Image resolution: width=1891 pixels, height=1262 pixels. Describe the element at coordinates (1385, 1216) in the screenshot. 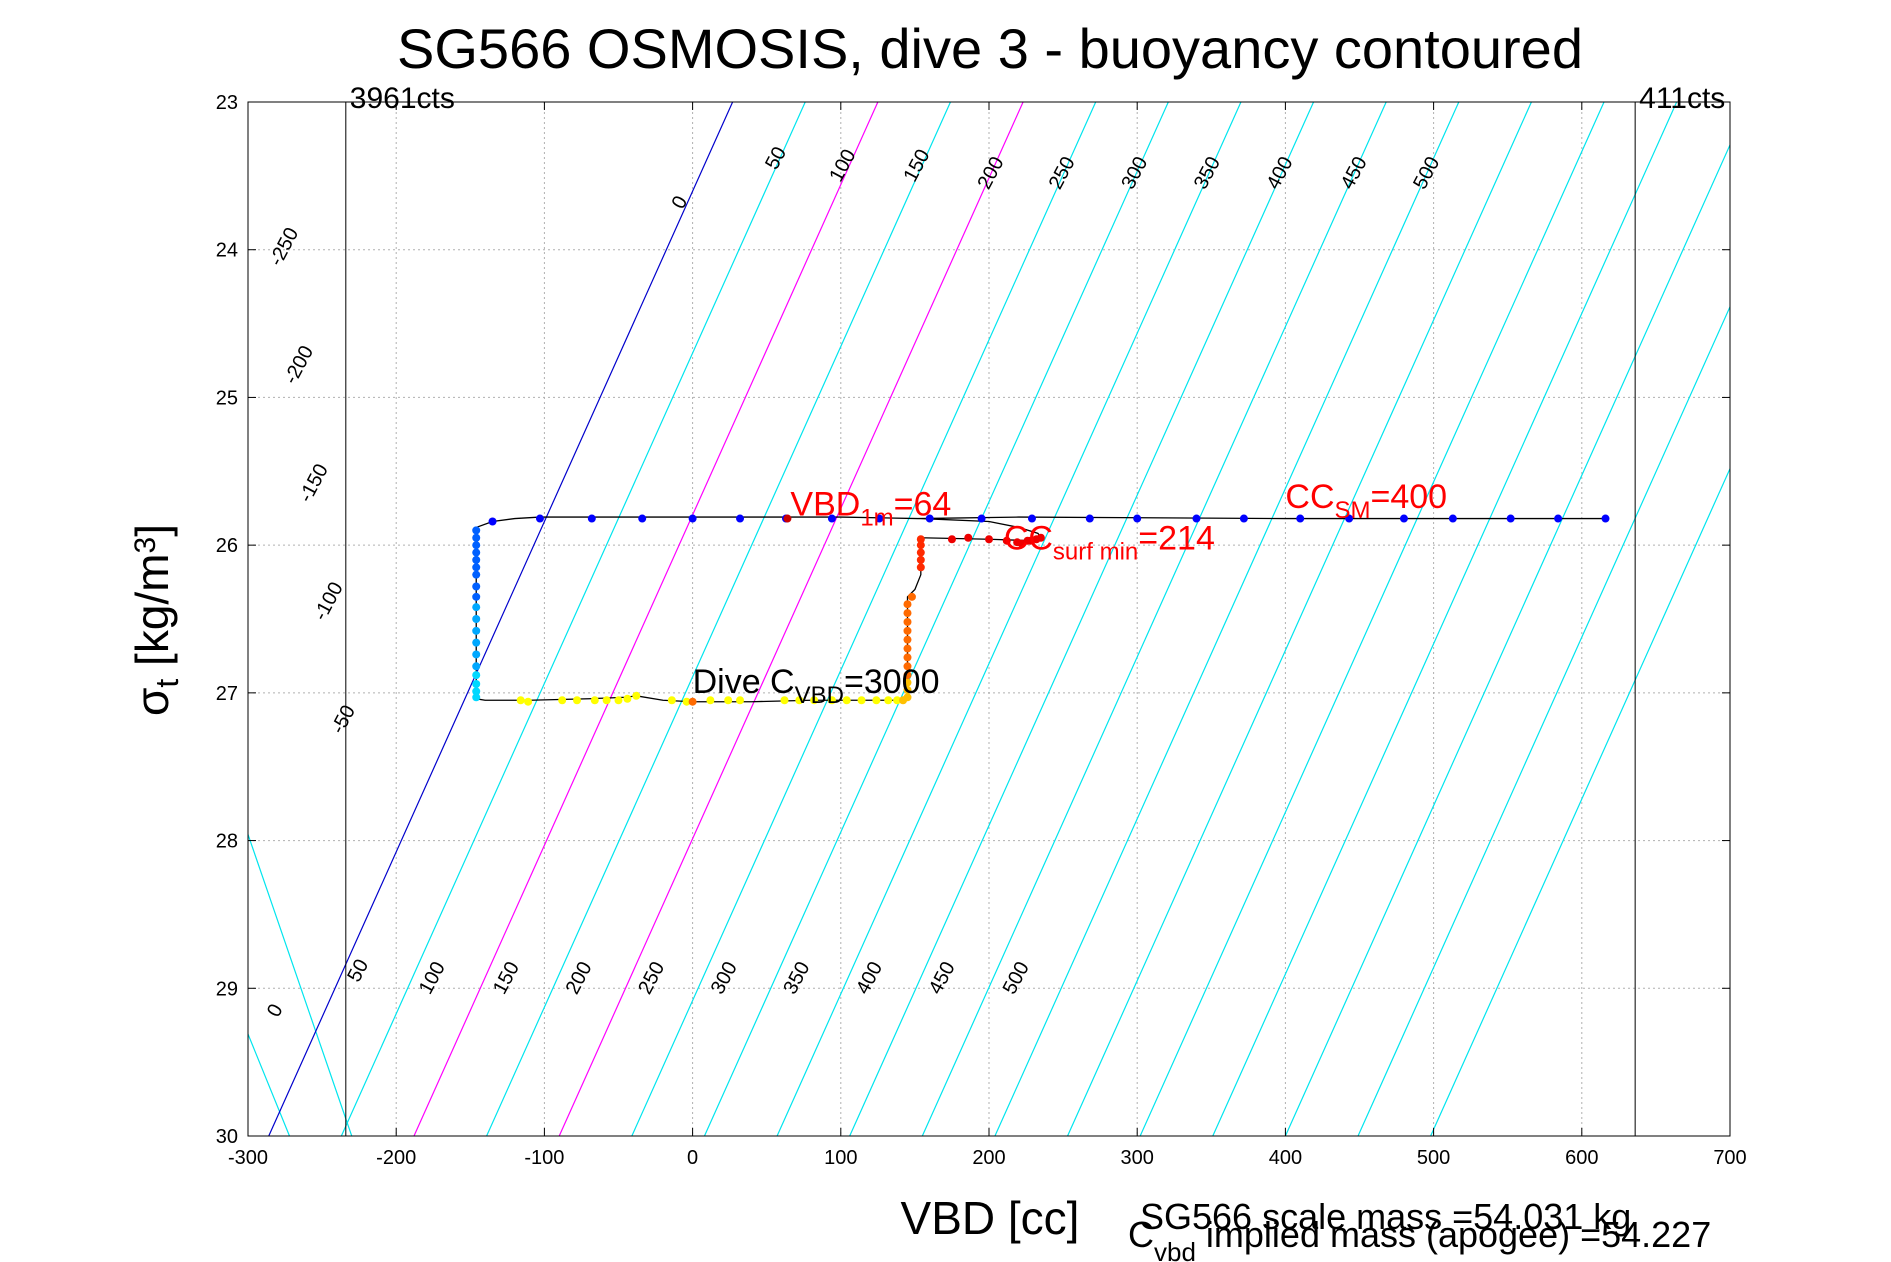

I see `scale-mass-text: SG566 scale mass =54.031 kg` at that location.